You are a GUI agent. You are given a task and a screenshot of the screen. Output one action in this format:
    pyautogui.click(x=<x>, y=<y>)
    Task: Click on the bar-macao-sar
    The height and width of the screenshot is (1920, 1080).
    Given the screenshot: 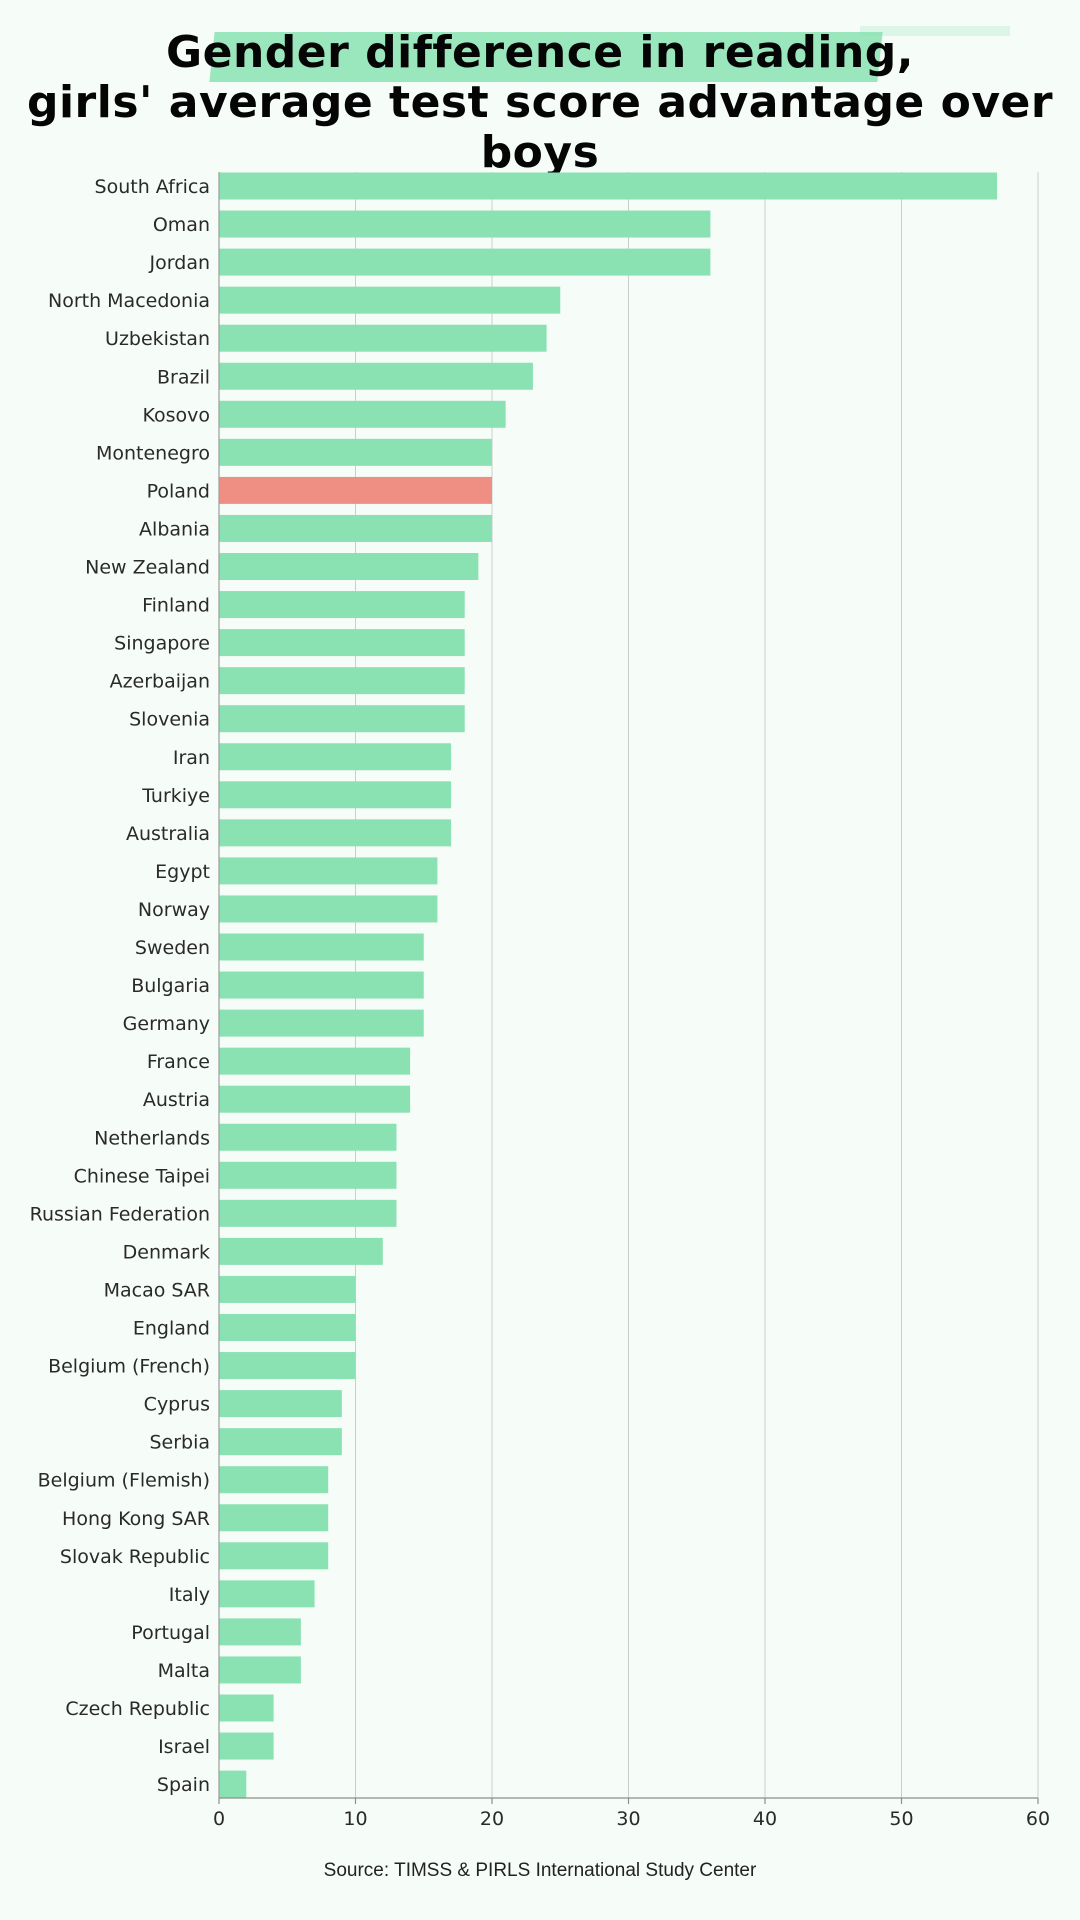 What is the action you would take?
    pyautogui.click(x=287, y=1289)
    